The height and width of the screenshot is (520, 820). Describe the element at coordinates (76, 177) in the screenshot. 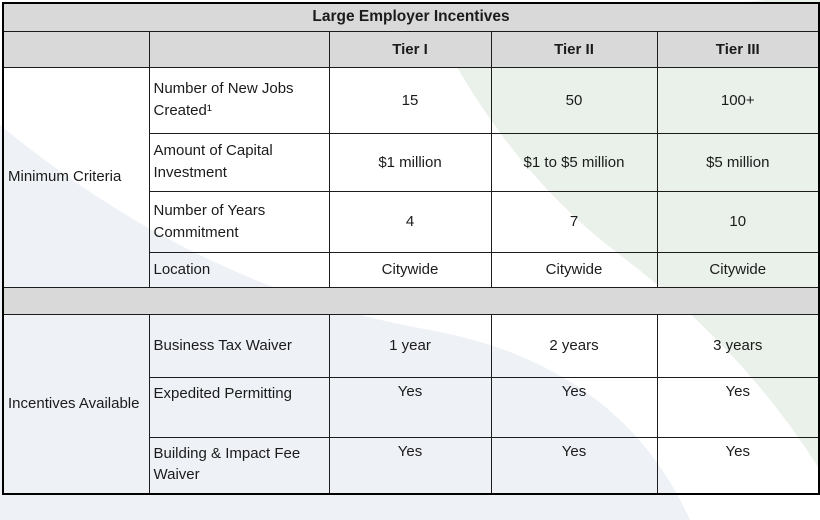

I see `group-label-minimum-criteria: Minimum Criteria` at that location.